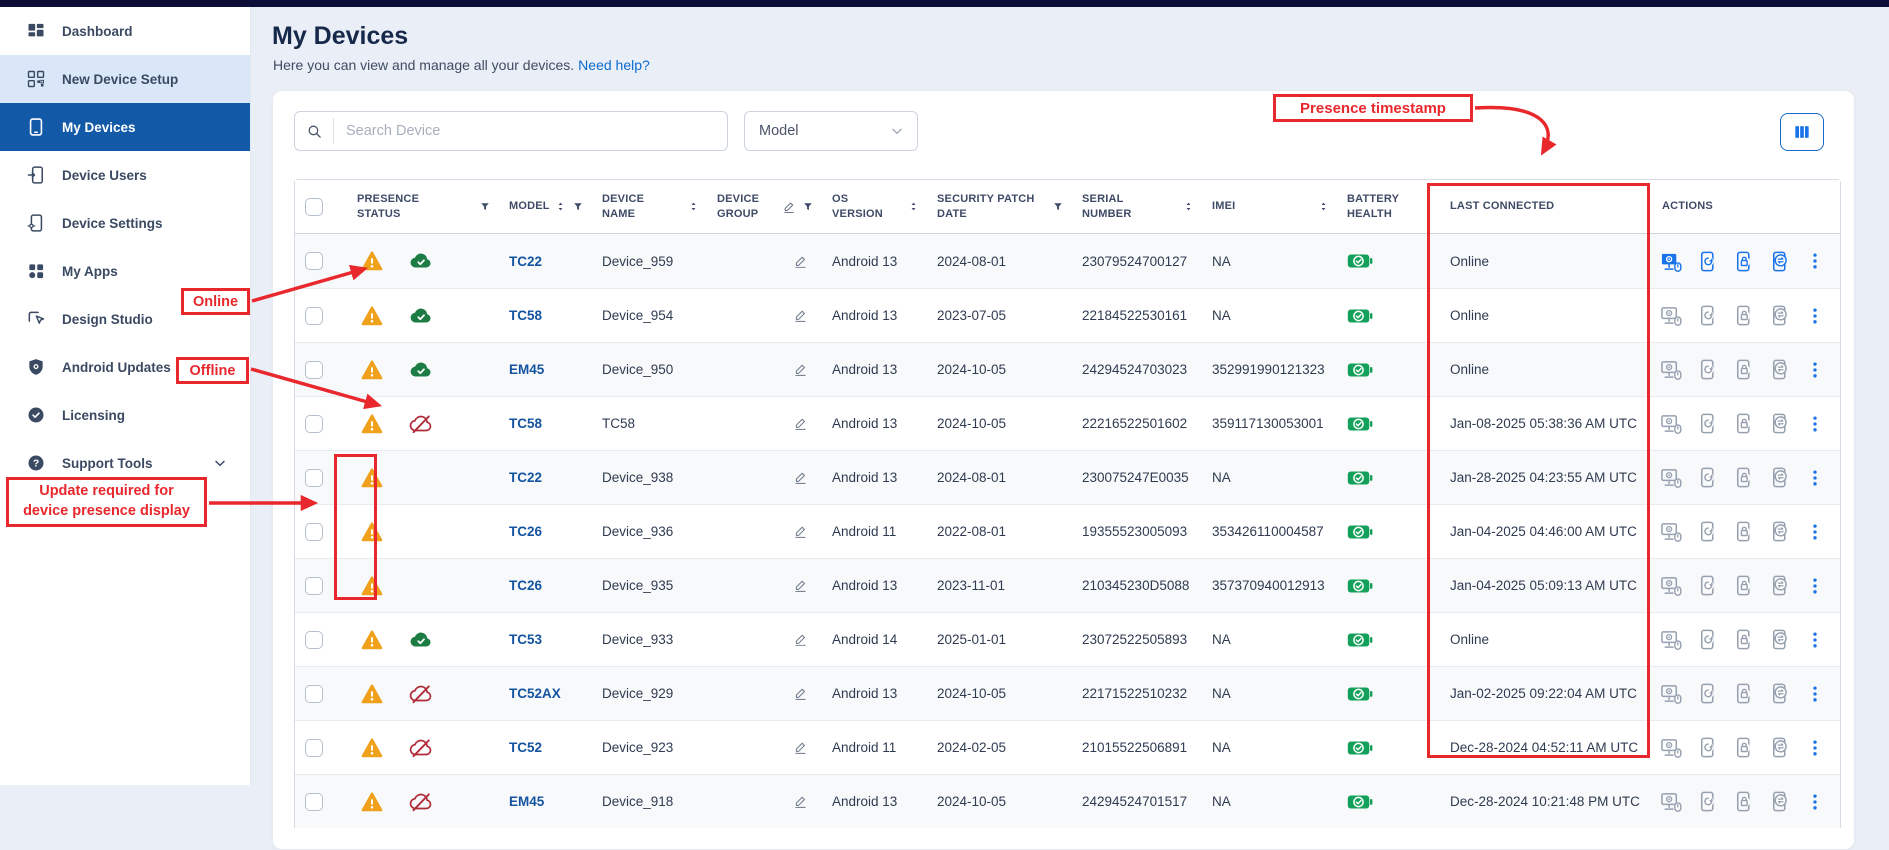  Describe the element at coordinates (1269, 206) in the screenshot. I see `column-header-imei: IMEI` at that location.